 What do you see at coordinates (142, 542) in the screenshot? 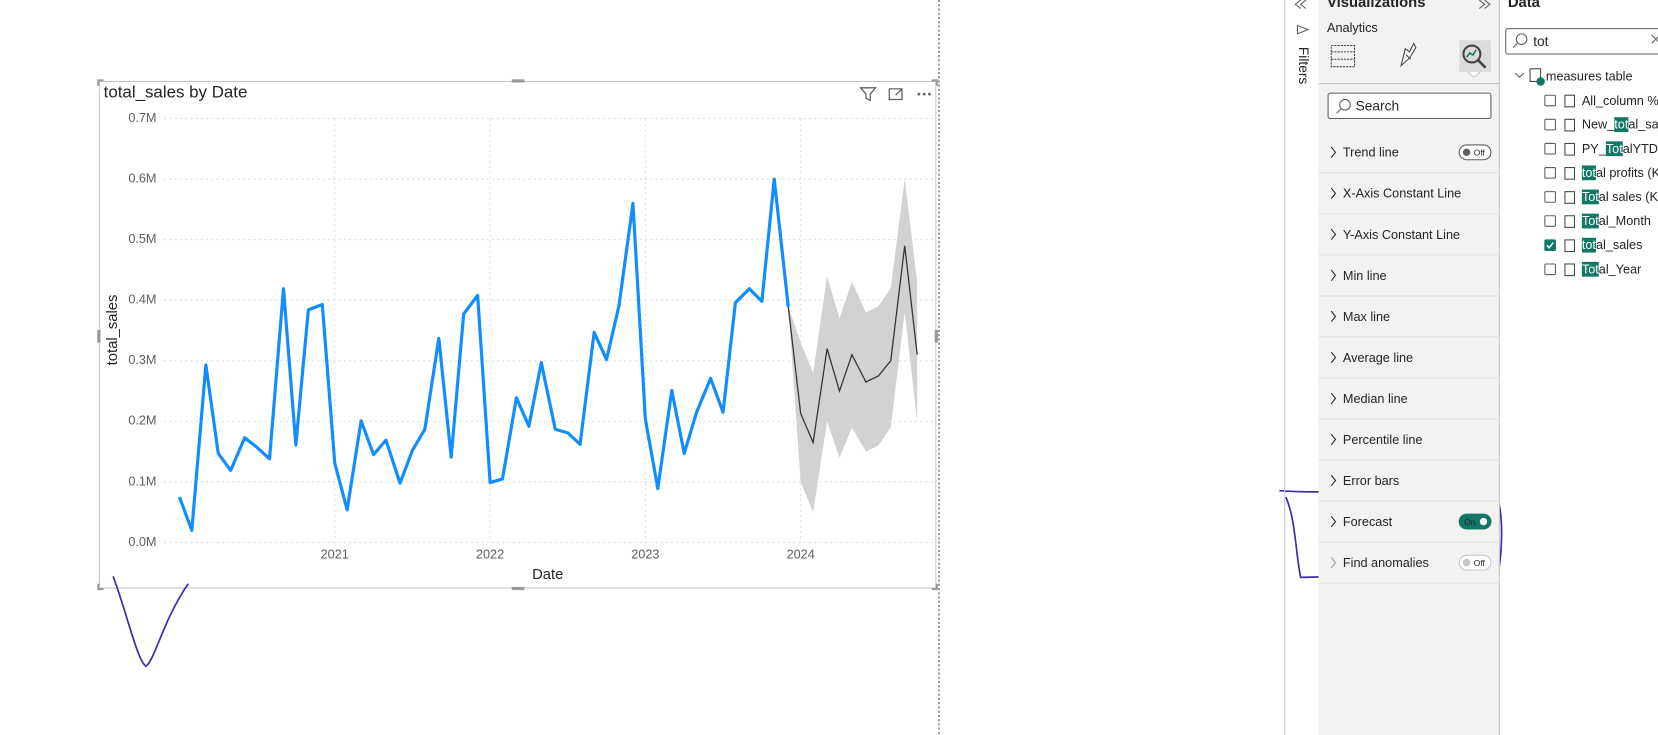
I see `y-tick-label: 0.0M` at bounding box center [142, 542].